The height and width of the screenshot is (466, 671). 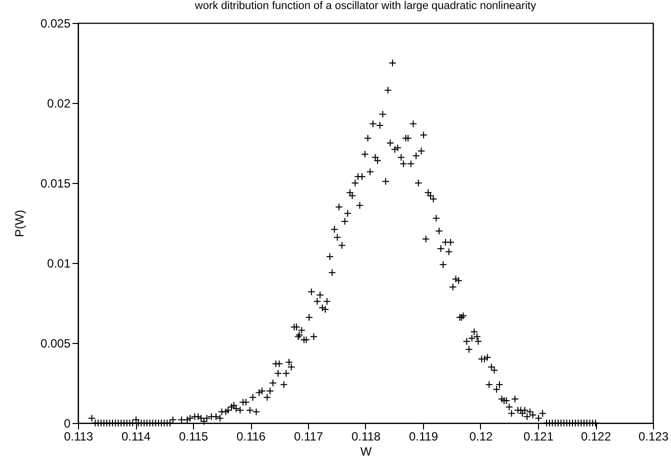 What do you see at coordinates (67, 423) in the screenshot?
I see `y-tick-label: 0` at bounding box center [67, 423].